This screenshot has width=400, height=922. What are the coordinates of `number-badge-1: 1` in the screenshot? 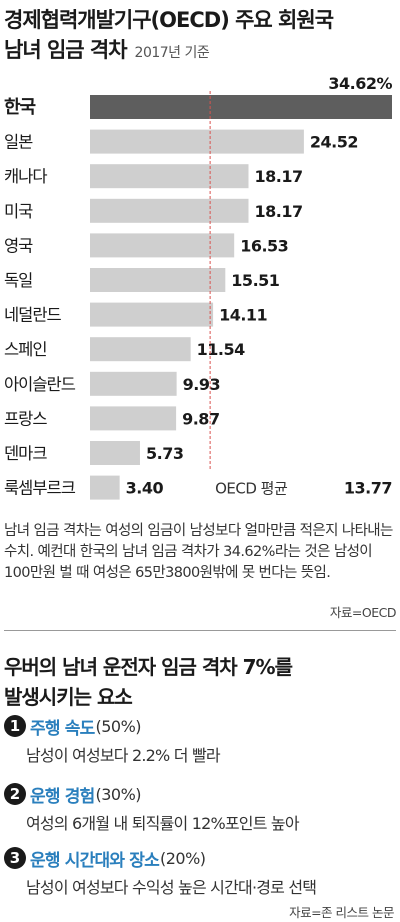 It's located at (15, 726).